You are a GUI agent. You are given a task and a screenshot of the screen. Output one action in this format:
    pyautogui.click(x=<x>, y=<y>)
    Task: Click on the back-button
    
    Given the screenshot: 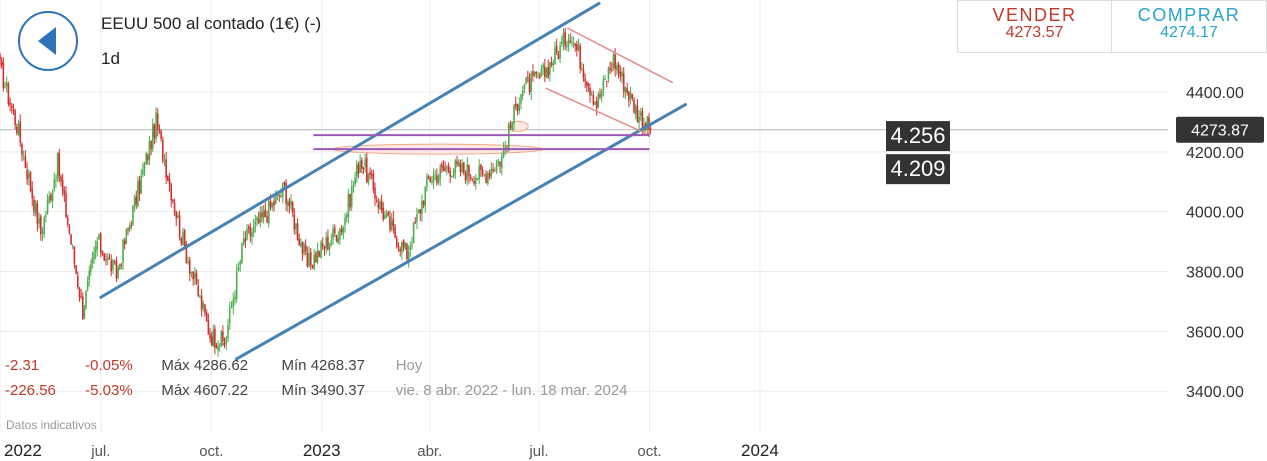 What is the action you would take?
    pyautogui.click(x=48, y=41)
    